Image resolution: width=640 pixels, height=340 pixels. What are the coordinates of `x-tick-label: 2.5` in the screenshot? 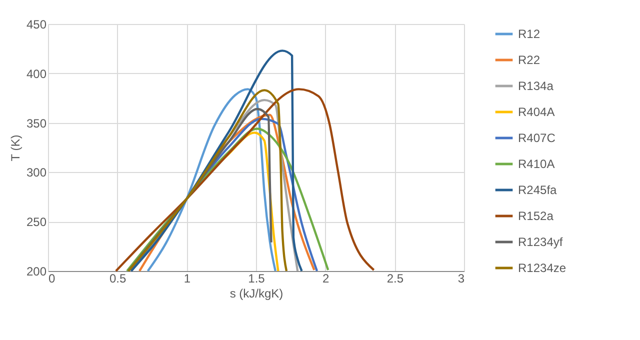 It's located at (395, 279).